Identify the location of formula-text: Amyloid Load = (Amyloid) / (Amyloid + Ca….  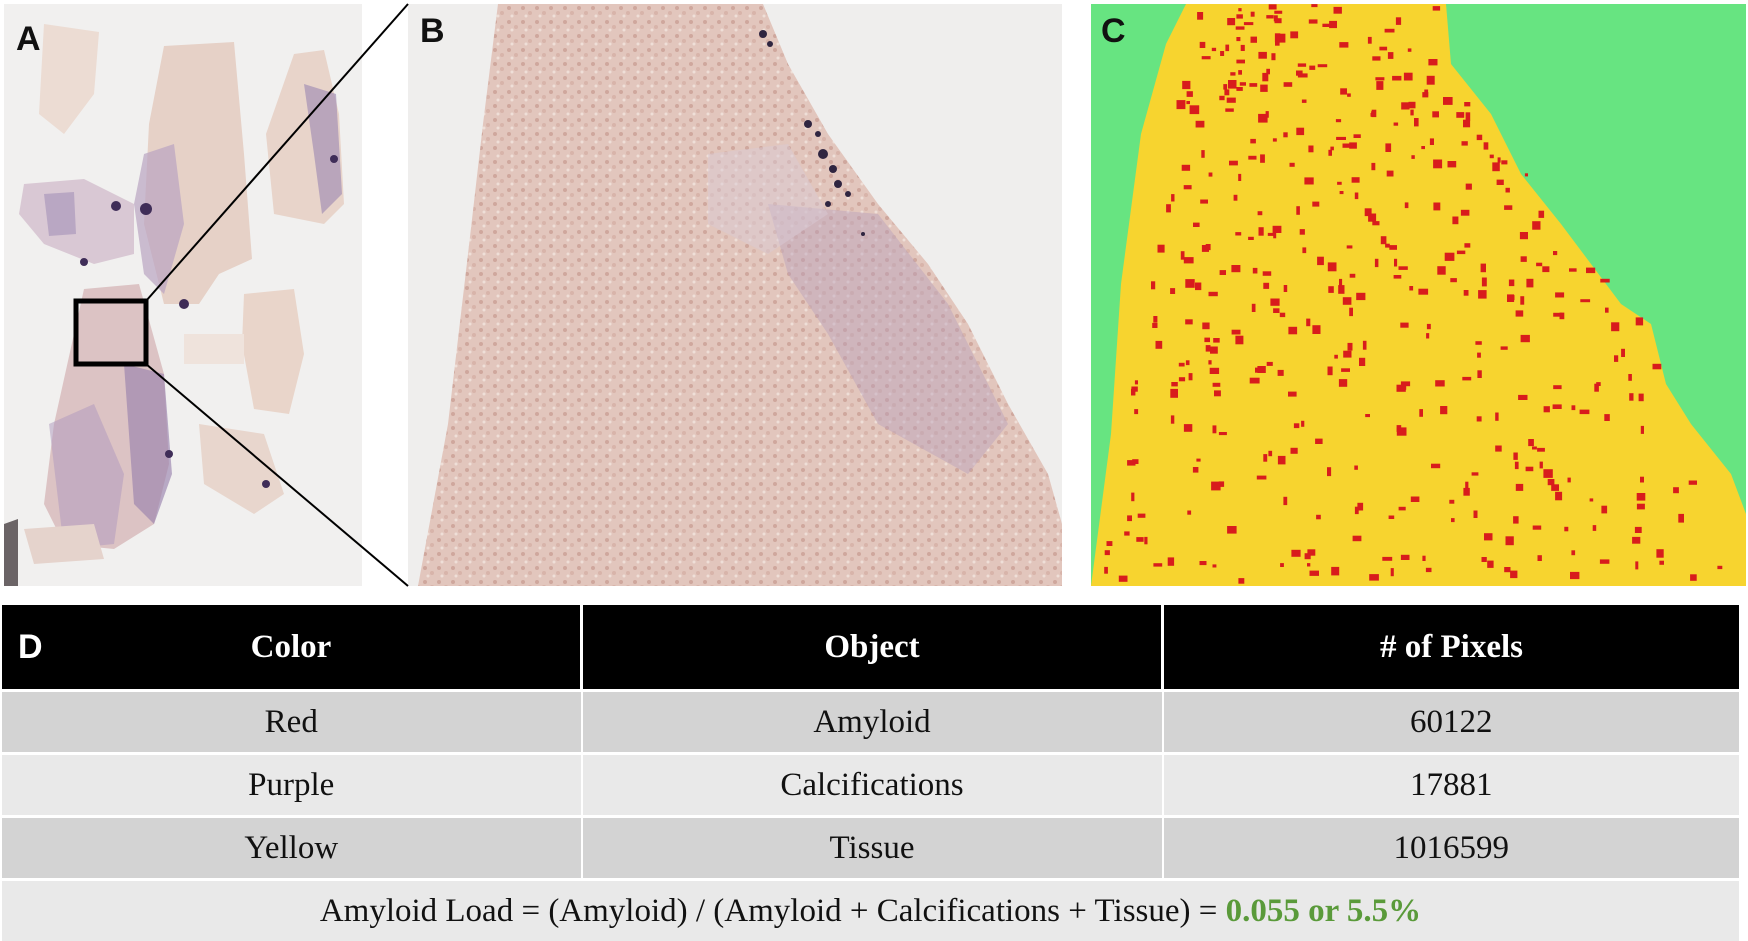
(773, 911).